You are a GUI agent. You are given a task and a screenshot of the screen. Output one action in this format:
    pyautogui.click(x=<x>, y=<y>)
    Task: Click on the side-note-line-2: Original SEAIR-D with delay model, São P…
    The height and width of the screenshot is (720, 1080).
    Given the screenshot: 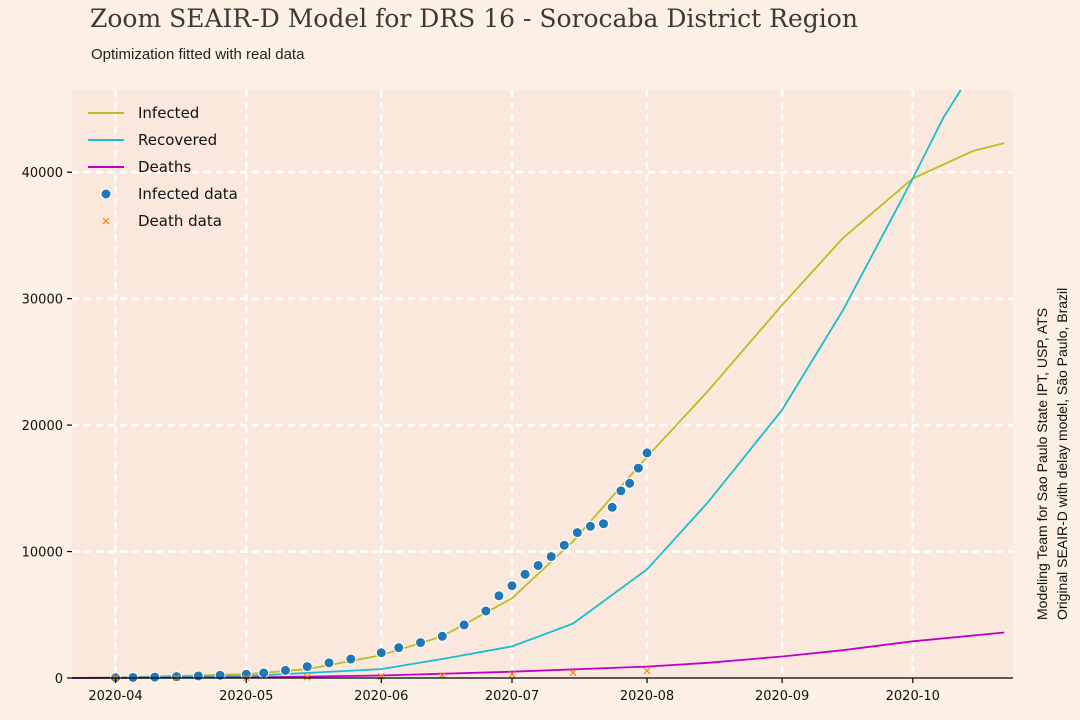 What is the action you would take?
    pyautogui.click(x=1062, y=454)
    